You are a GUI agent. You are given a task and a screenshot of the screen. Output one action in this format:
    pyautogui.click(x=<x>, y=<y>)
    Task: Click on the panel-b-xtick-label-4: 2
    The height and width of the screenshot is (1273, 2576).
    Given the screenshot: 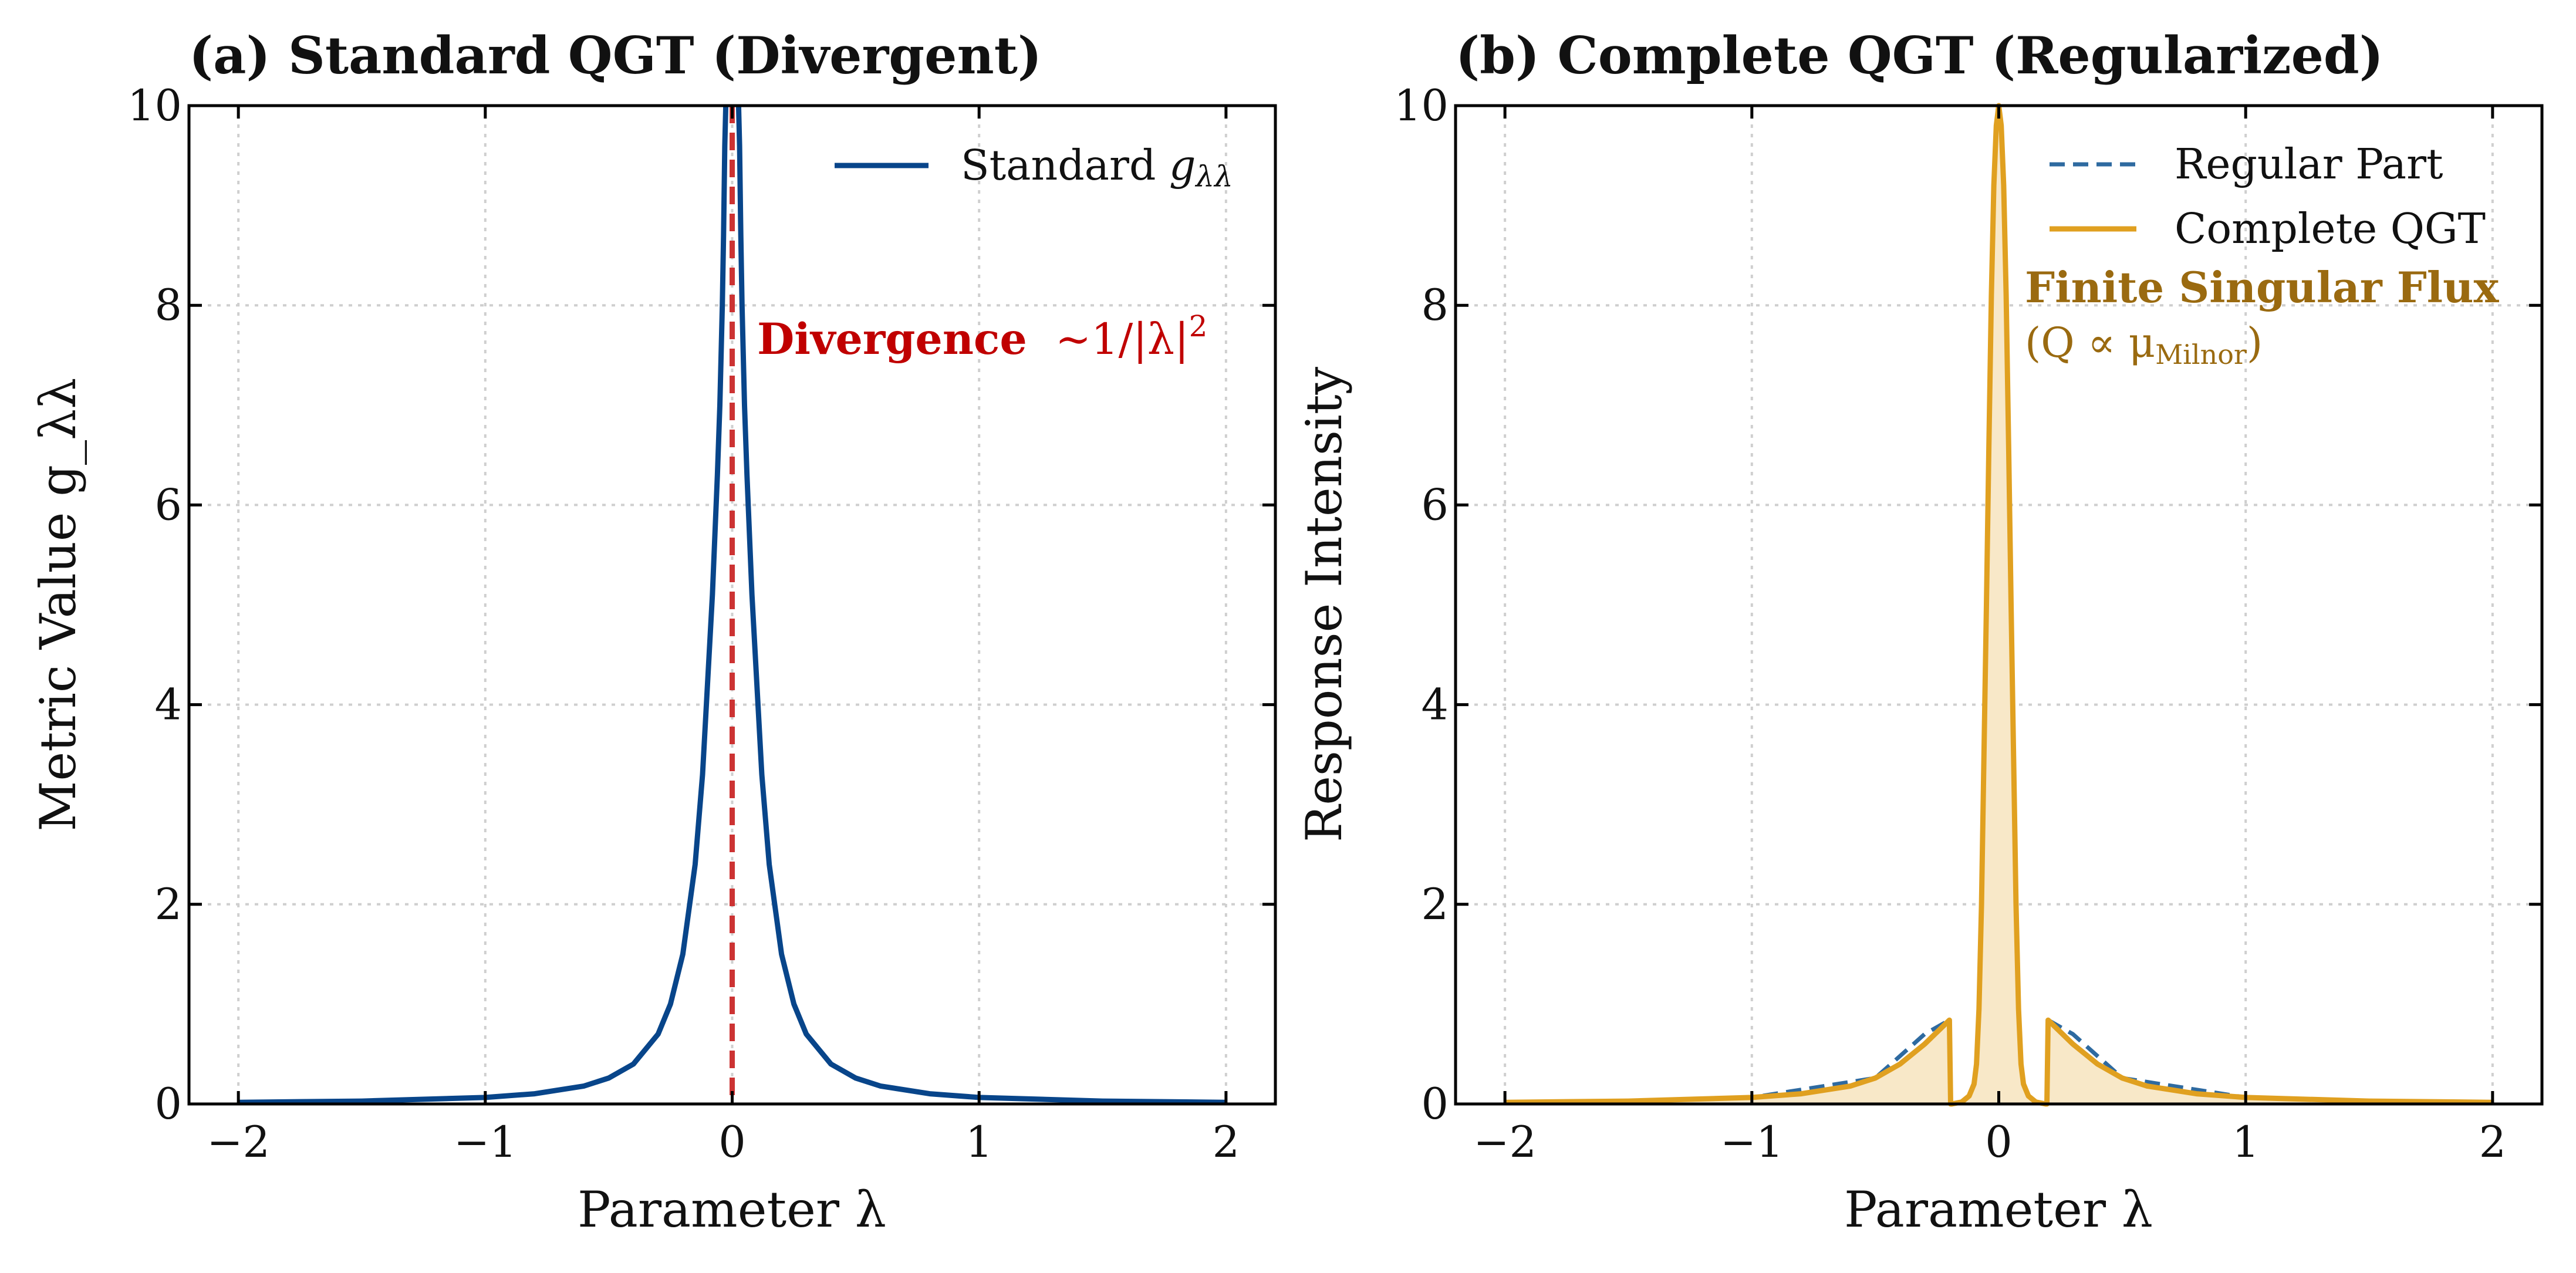 What is the action you would take?
    pyautogui.click(x=2493, y=1142)
    